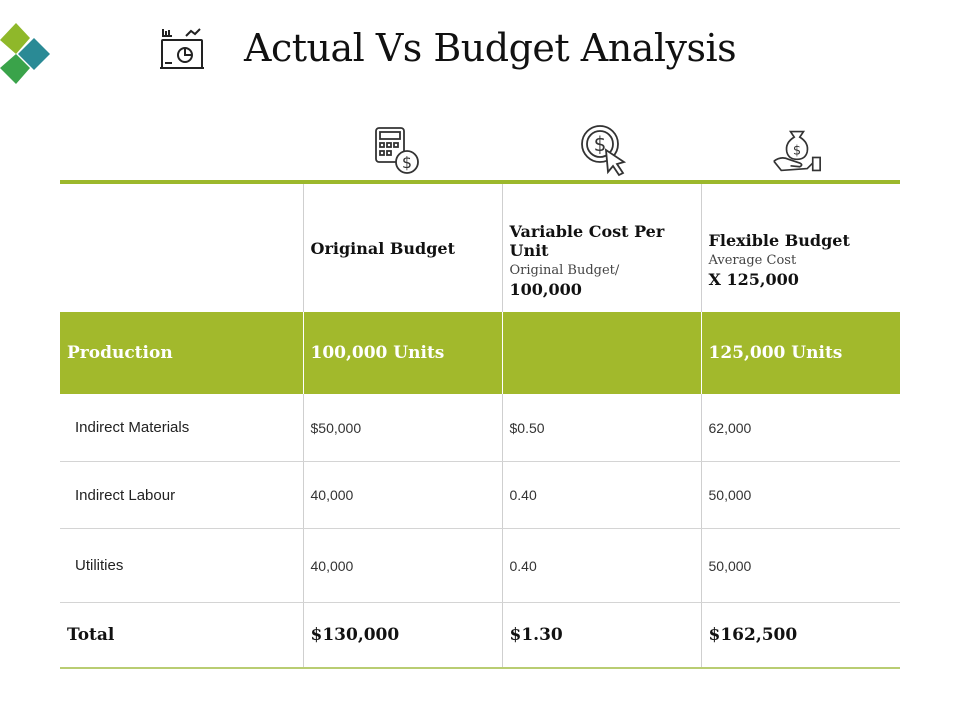 This screenshot has height=720, width=960. I want to click on total-original: $130,000, so click(402, 635).